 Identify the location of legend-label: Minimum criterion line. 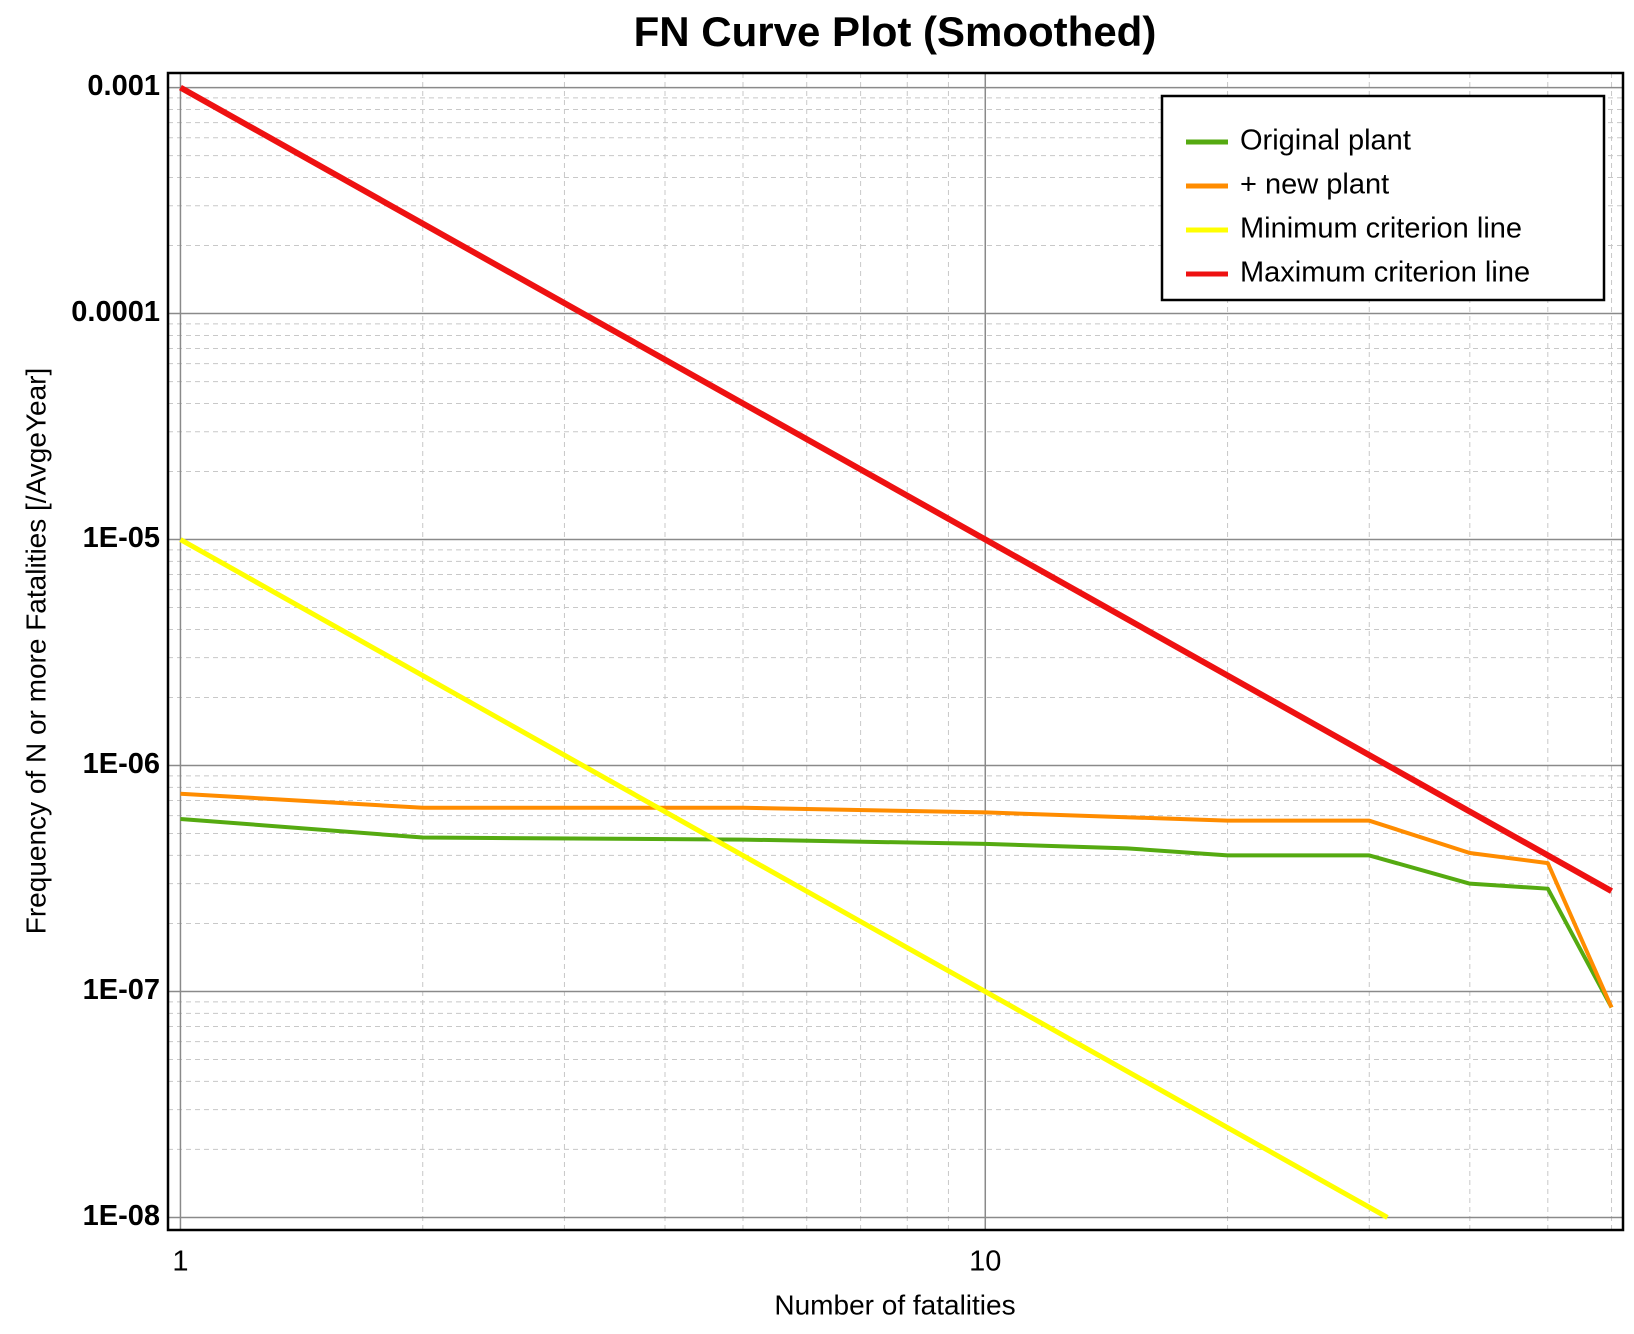
(1381, 229).